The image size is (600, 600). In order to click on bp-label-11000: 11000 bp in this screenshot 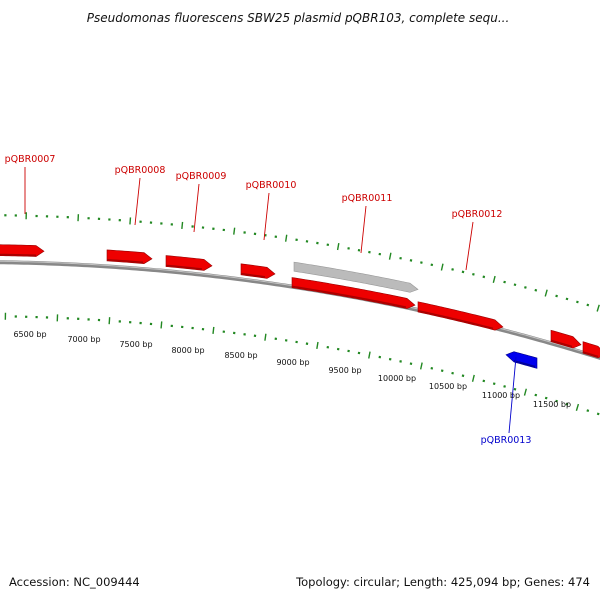, I will do `click(501, 395)`.